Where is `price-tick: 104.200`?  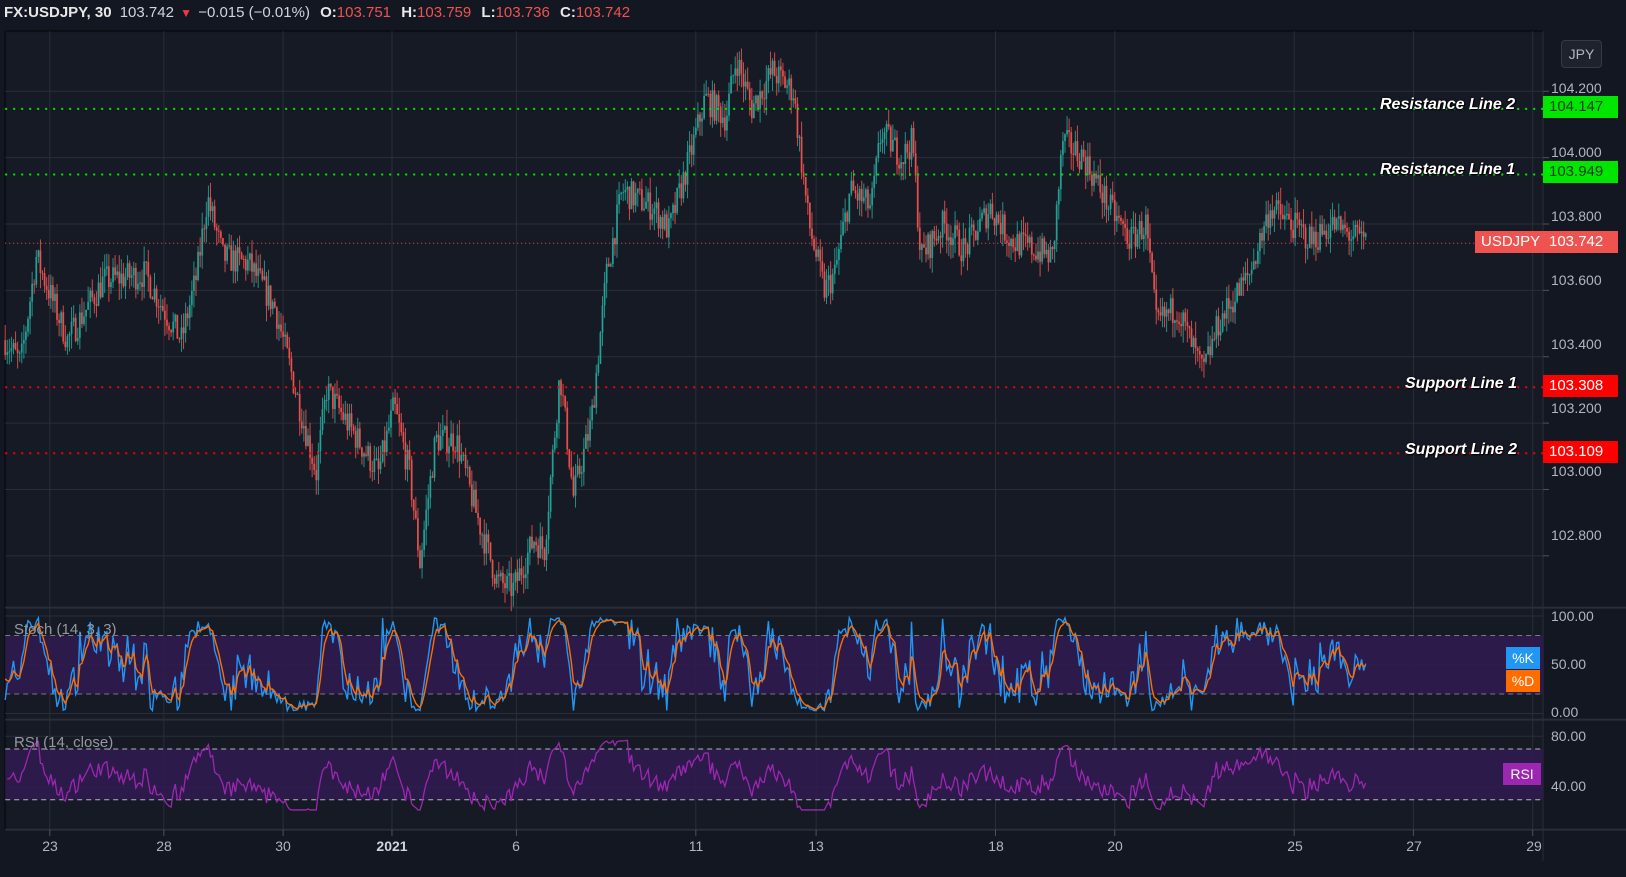
price-tick: 104.200 is located at coordinates (1576, 88).